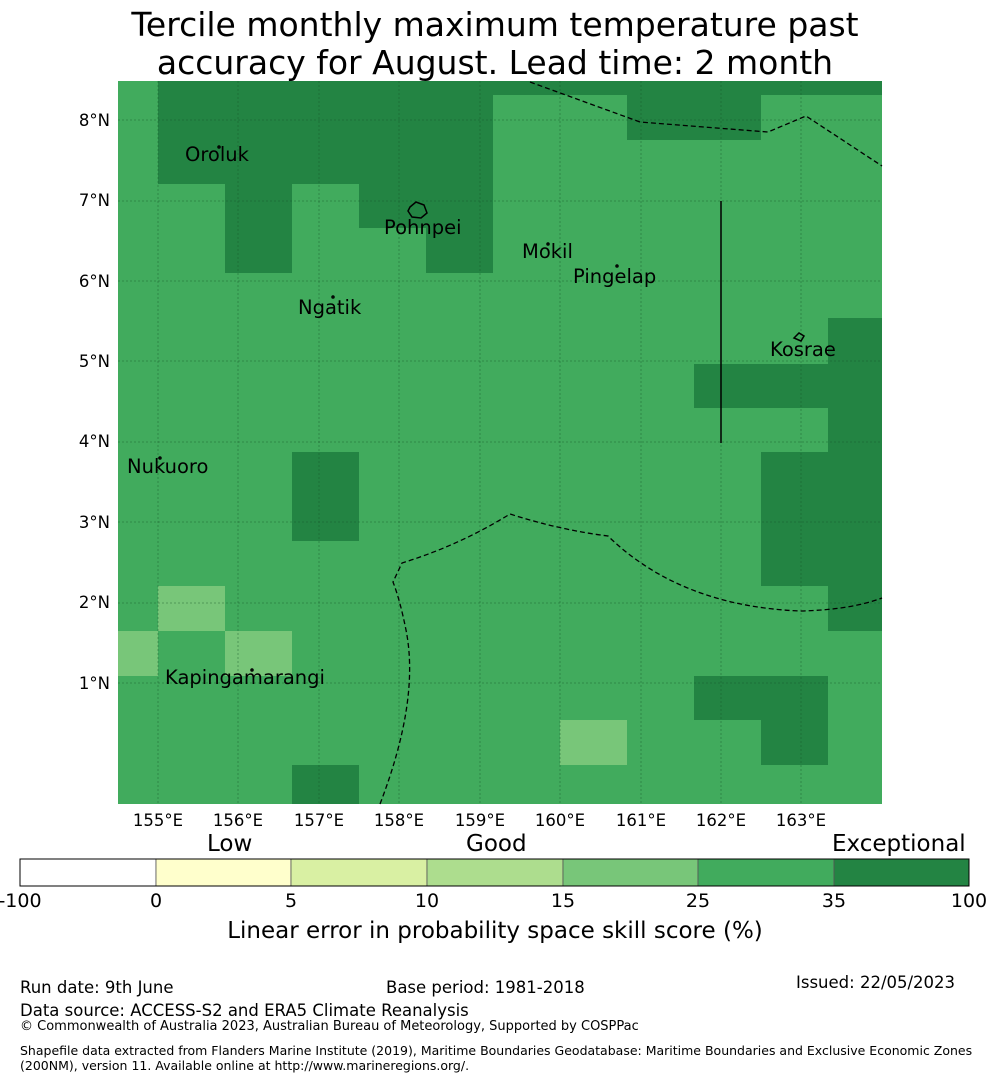 The height and width of the screenshot is (1080, 990). What do you see at coordinates (94, 402) in the screenshot?
I see `latitude-axis: 8°N 7°N 6°N 5°N 4°N 3°N 2°N 1°N` at bounding box center [94, 402].